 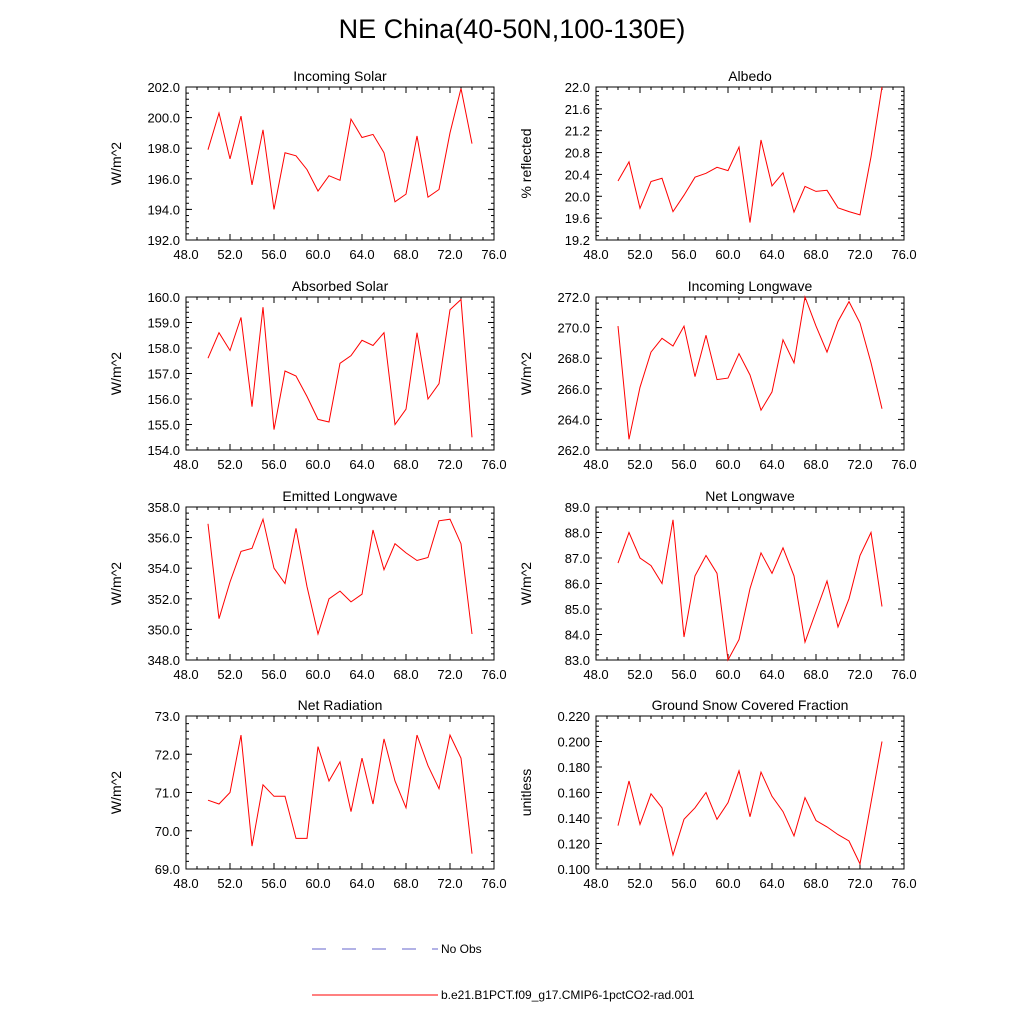 What do you see at coordinates (163, 240) in the screenshot?
I see `y-tick-label: 192.0` at bounding box center [163, 240].